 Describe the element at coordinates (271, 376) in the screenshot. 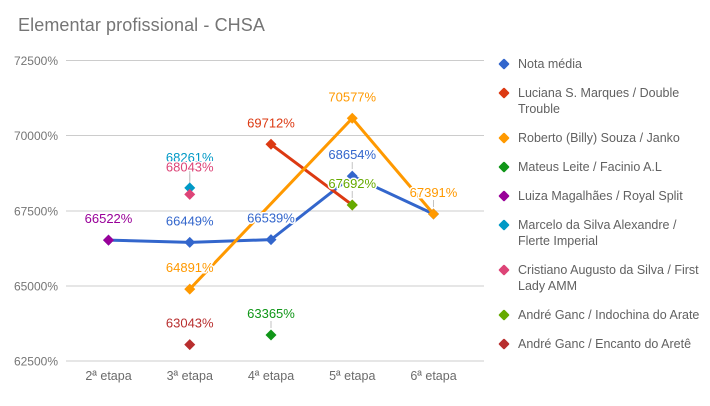

I see `x-axis-label: 4ª etapa` at that location.